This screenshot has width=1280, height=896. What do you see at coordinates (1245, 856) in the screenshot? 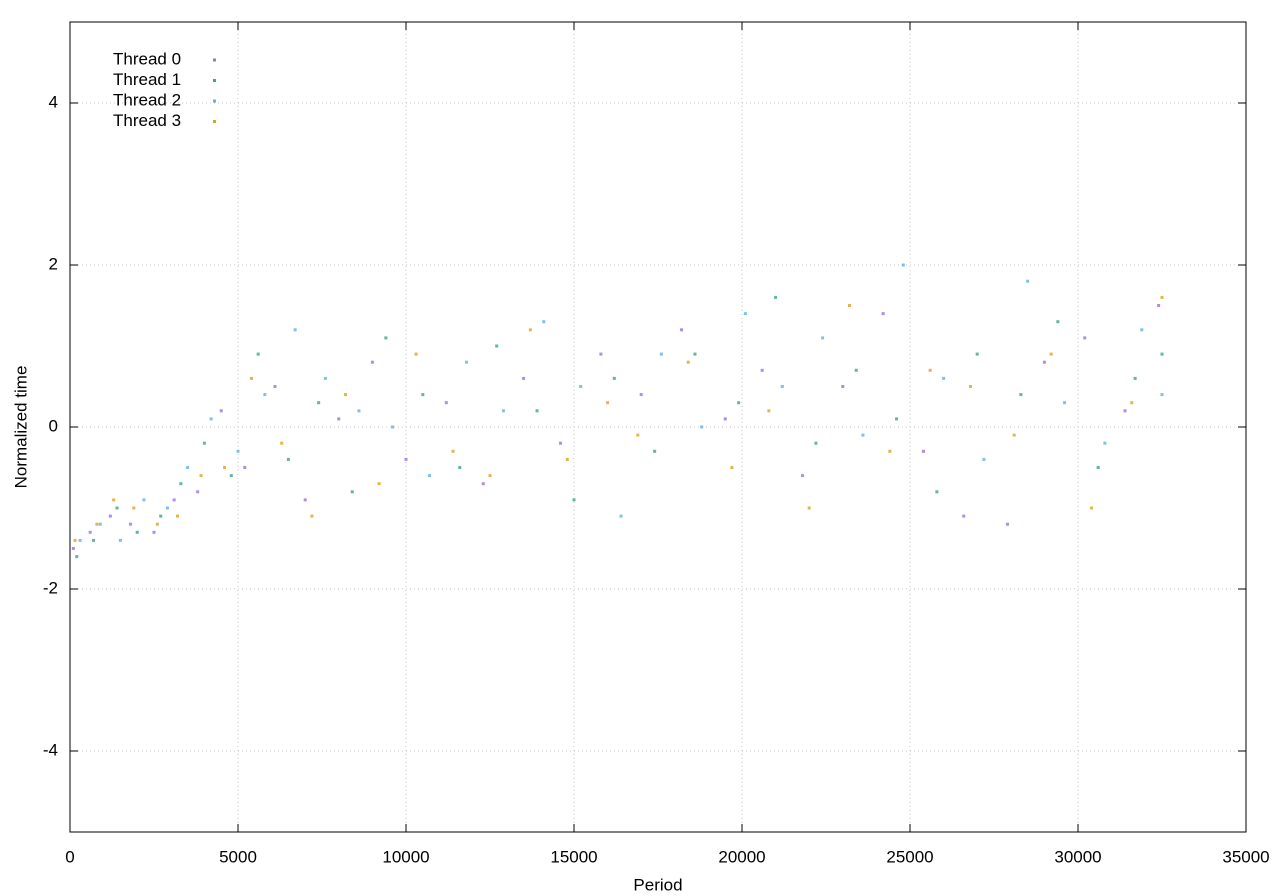
I see `x-tick-label: 35000` at bounding box center [1245, 856].